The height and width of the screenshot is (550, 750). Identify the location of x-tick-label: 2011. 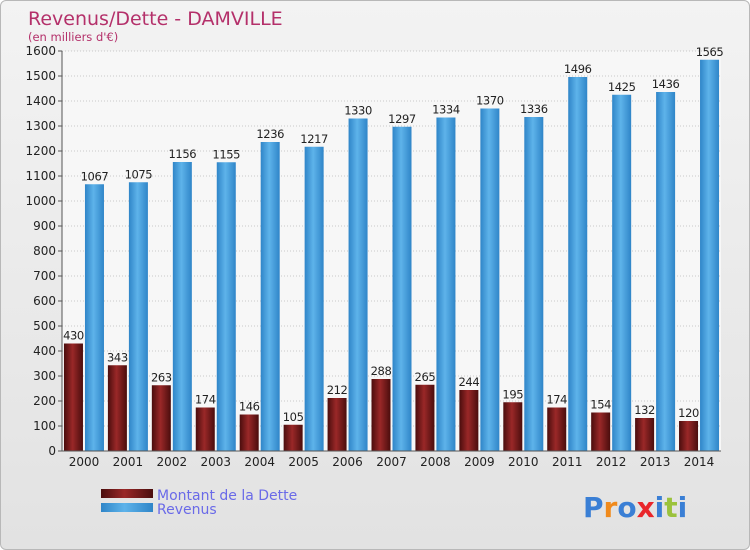
(567, 462).